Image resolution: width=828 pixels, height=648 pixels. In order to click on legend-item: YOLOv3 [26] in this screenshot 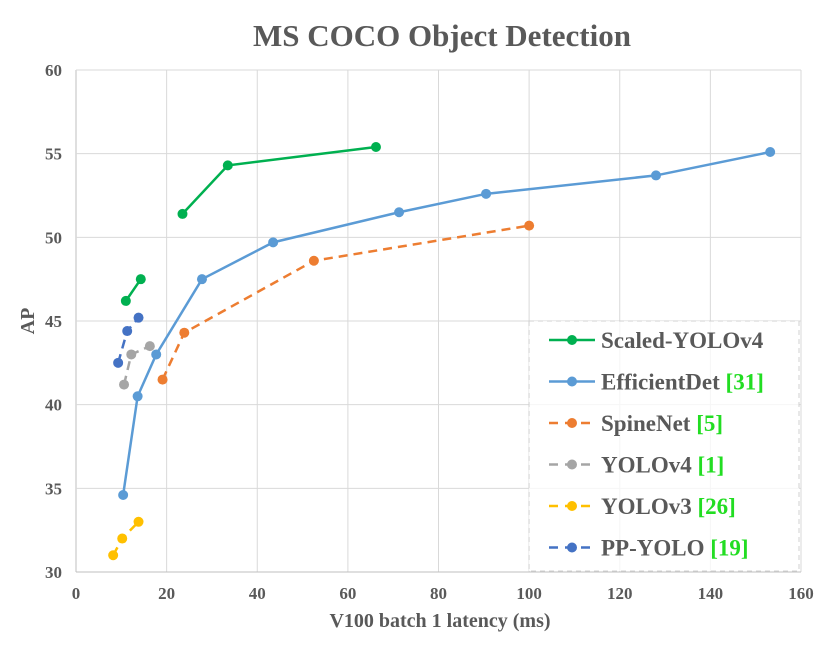, I will do `click(642, 506)`.